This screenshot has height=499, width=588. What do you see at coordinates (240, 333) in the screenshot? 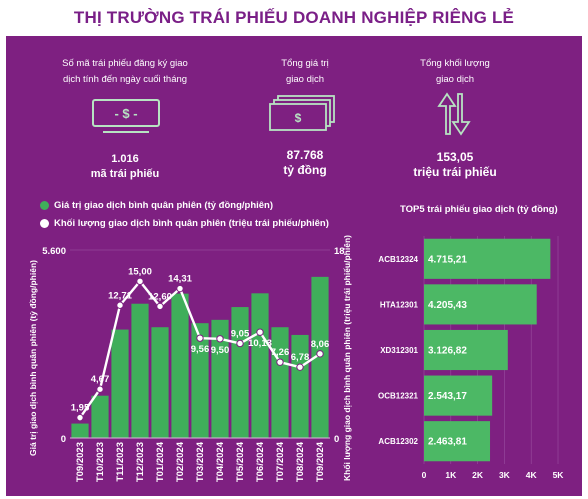
I see `data-label: 9,05` at bounding box center [240, 333].